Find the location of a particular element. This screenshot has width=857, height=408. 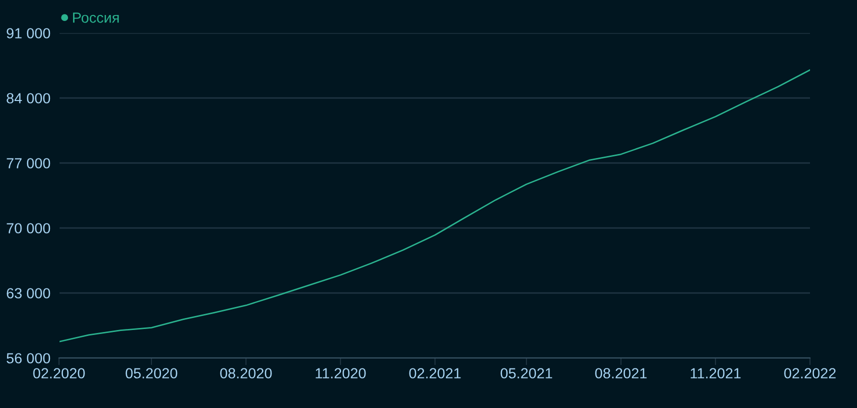

x-tick-label: 08.2020 is located at coordinates (246, 373).